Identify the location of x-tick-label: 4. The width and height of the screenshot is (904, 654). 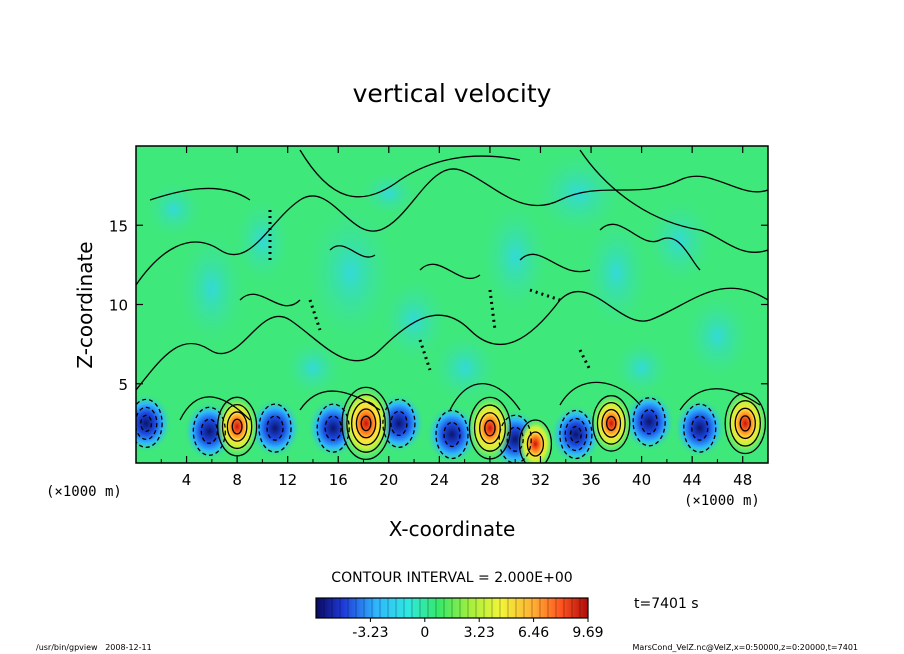
(187, 480).